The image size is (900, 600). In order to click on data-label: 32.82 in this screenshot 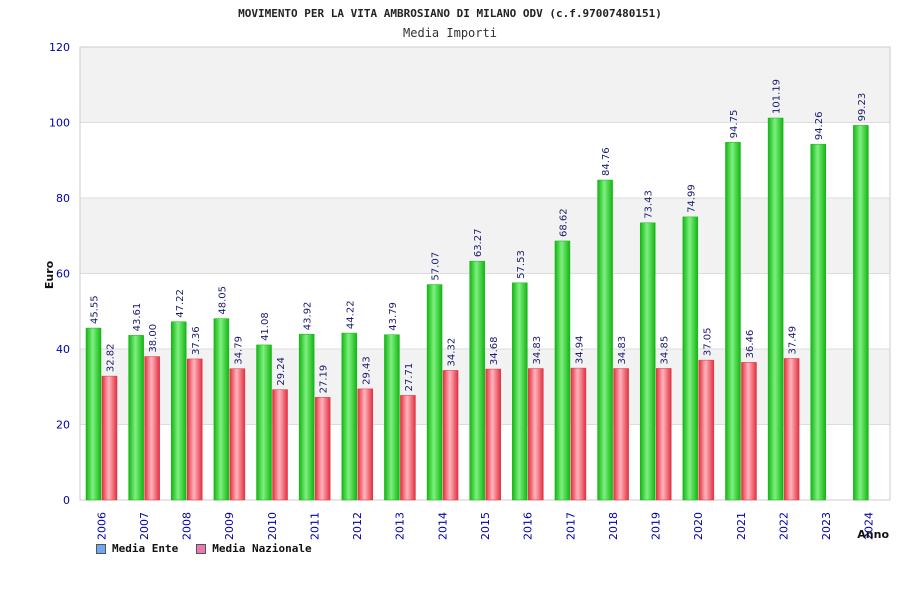, I will do `click(111, 357)`.